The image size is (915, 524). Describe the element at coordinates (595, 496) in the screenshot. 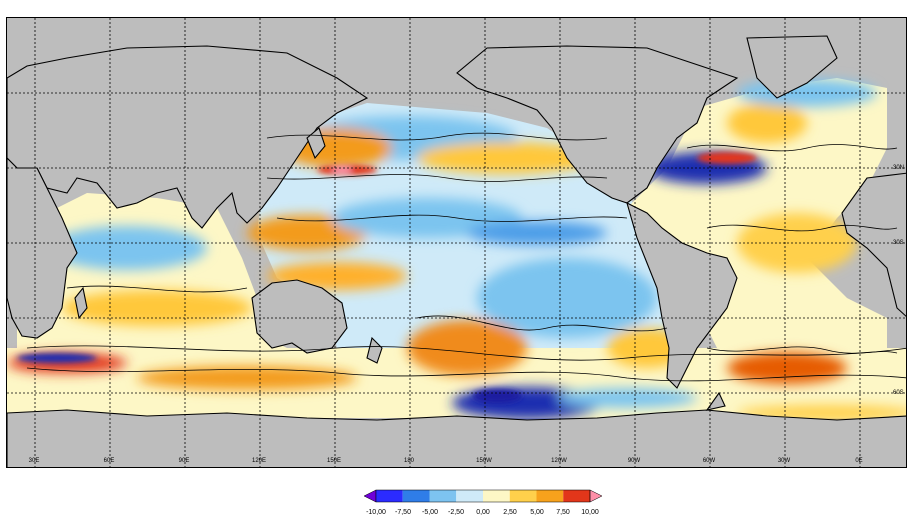

I see `colorbar-extend-high` at that location.